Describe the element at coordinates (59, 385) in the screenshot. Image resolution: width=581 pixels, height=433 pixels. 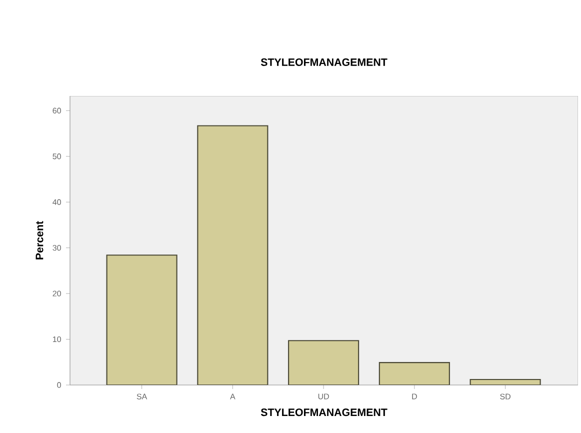
I see `y-tick-label: 0` at that location.